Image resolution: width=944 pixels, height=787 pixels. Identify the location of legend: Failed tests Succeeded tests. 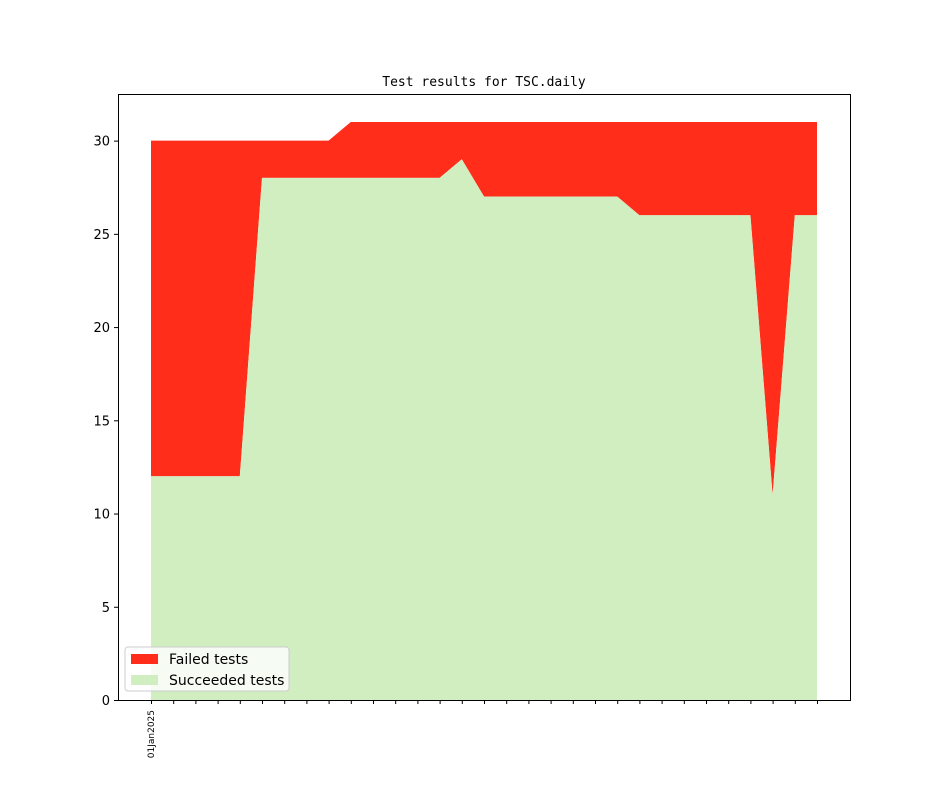
(207, 669).